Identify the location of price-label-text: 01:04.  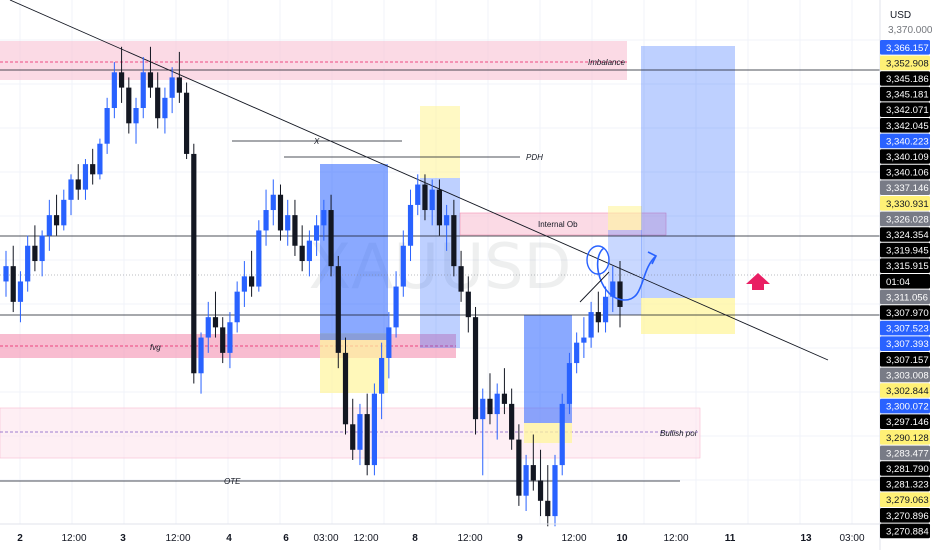
(898, 282).